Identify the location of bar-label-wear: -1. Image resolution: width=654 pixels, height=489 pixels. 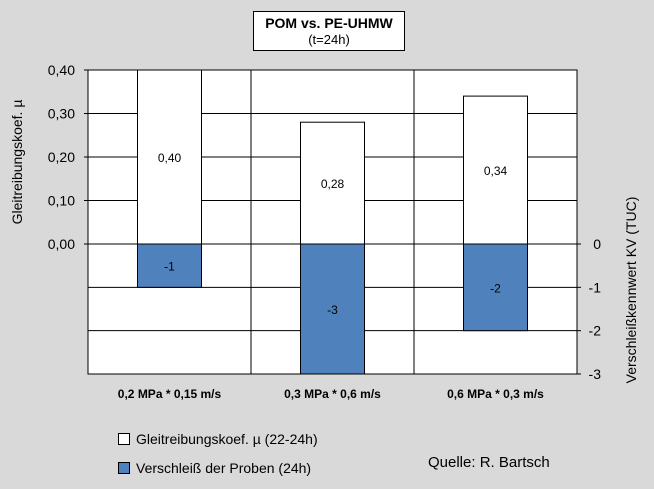
(169, 267).